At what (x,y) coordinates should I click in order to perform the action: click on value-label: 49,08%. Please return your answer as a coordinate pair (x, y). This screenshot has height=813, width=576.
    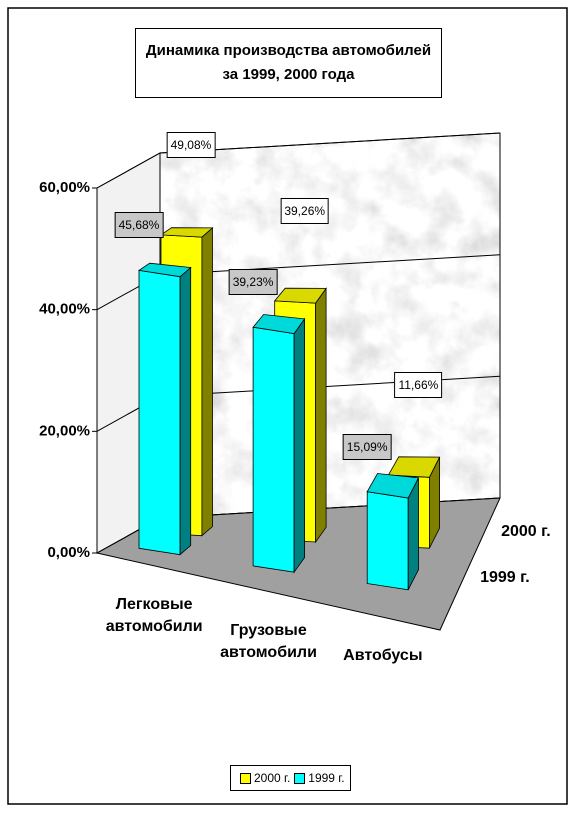
    Looking at the image, I should click on (191, 144).